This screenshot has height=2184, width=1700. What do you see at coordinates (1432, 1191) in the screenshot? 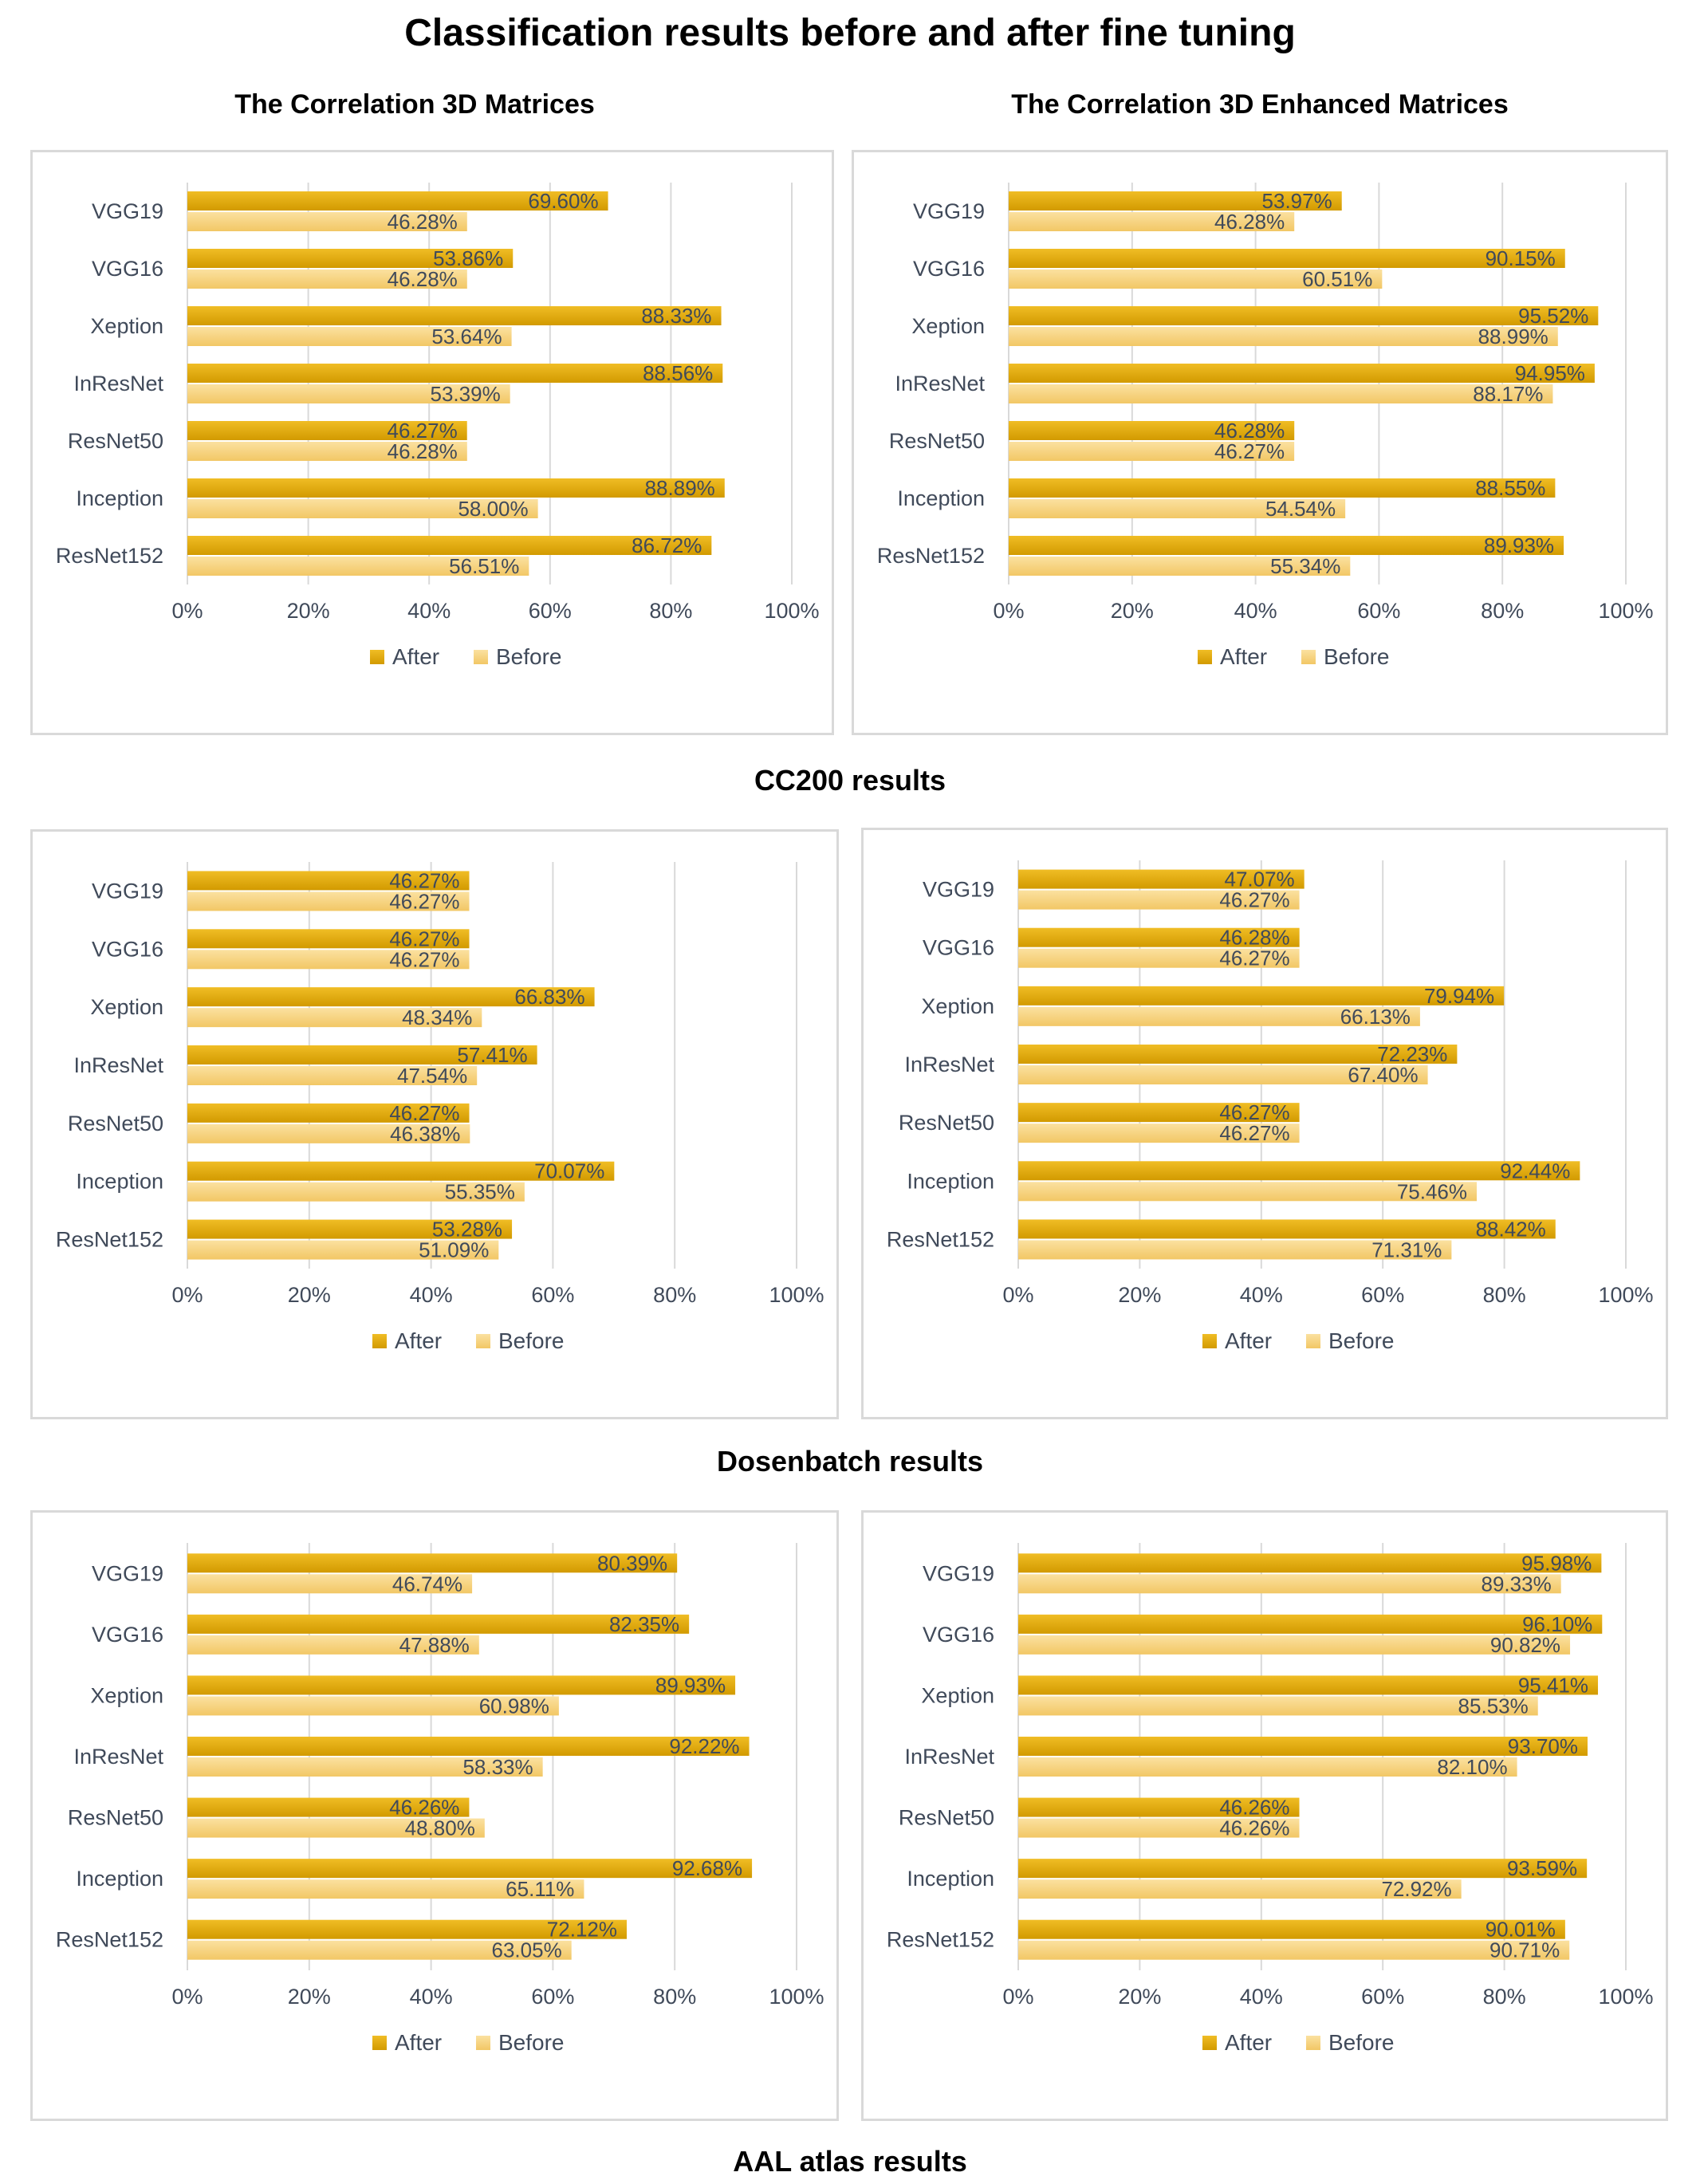
I see `data-label-before: 75.46%` at bounding box center [1432, 1191].